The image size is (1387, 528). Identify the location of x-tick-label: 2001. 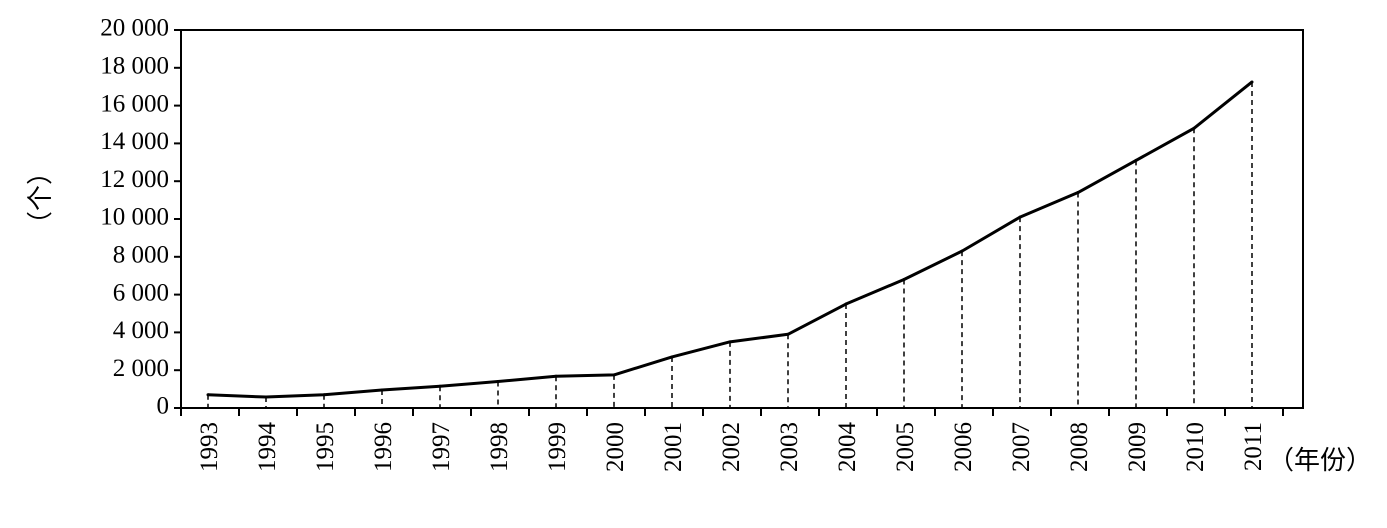
(673, 447).